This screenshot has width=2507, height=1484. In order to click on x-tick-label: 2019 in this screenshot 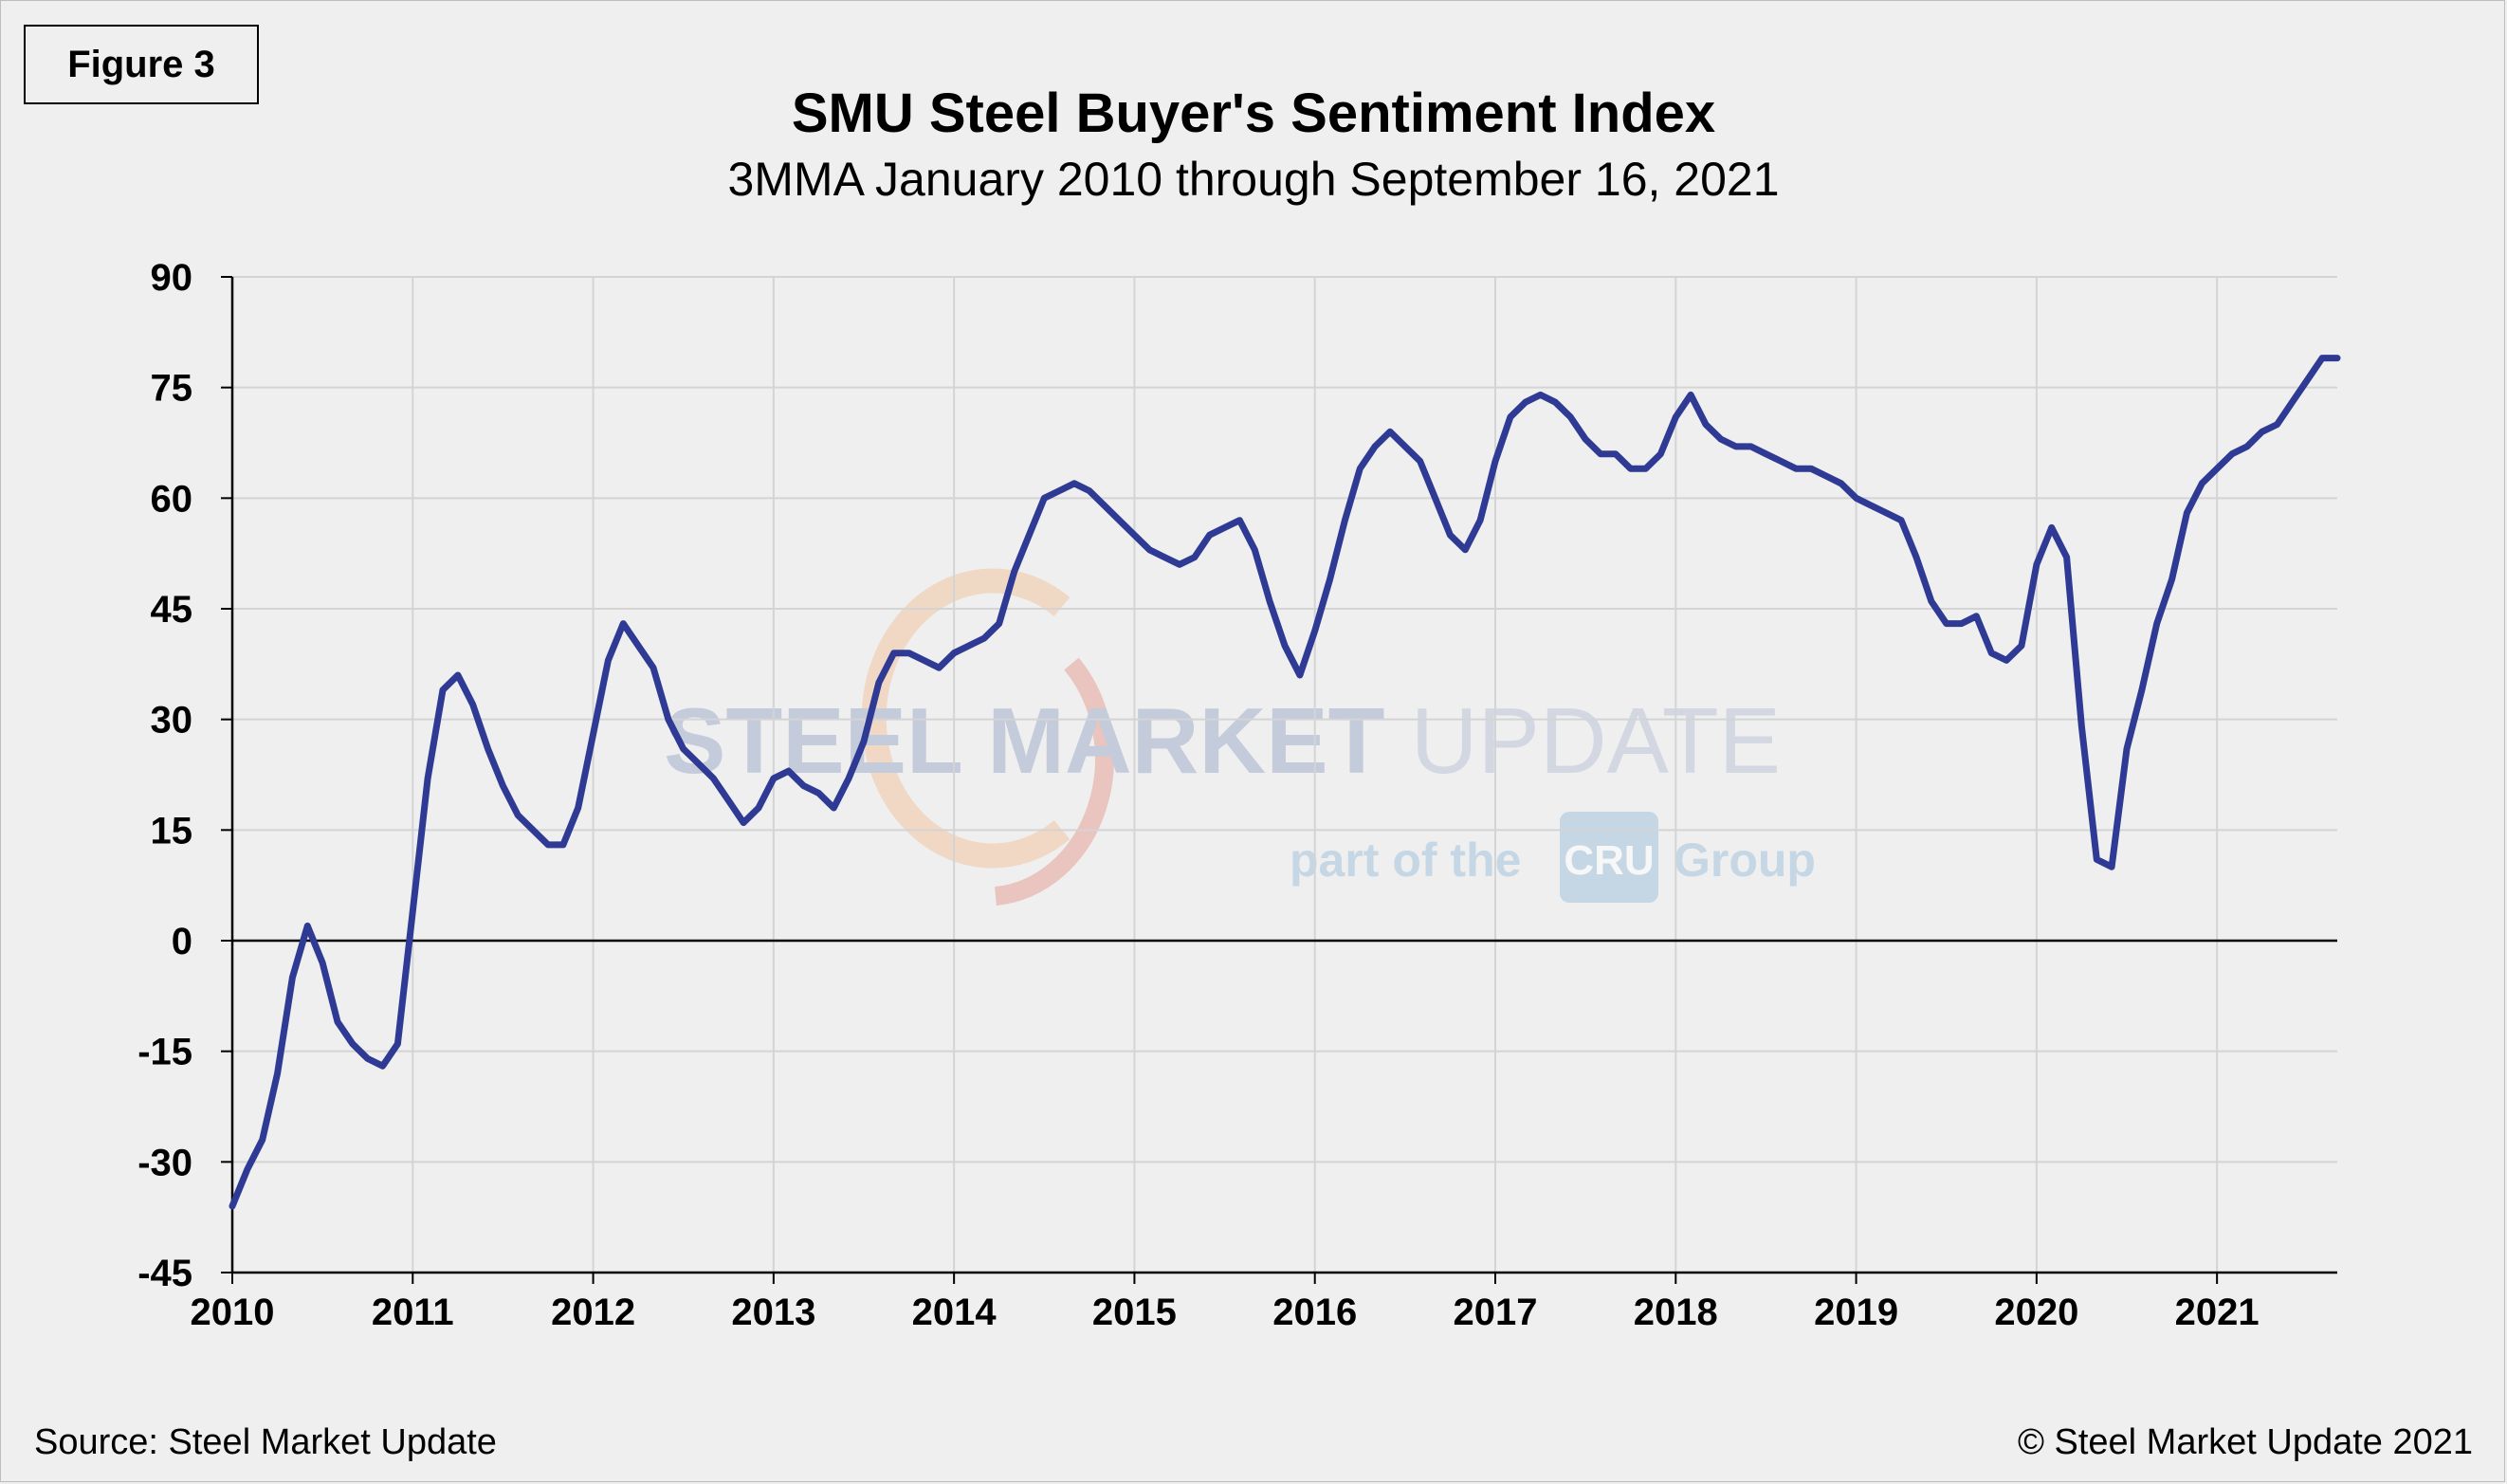, I will do `click(1856, 1312)`.